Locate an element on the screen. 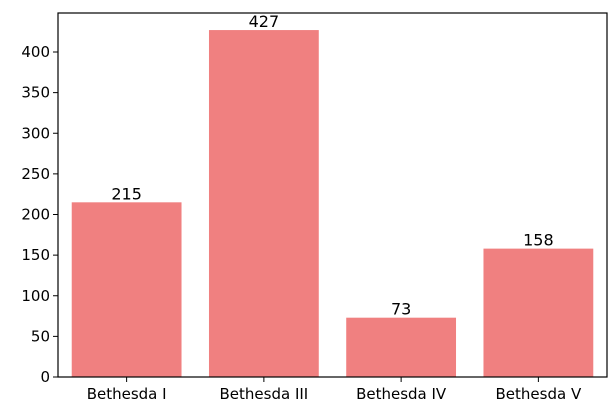 This screenshot has height=403, width=614. y-tick-label: 250 is located at coordinates (35, 174).